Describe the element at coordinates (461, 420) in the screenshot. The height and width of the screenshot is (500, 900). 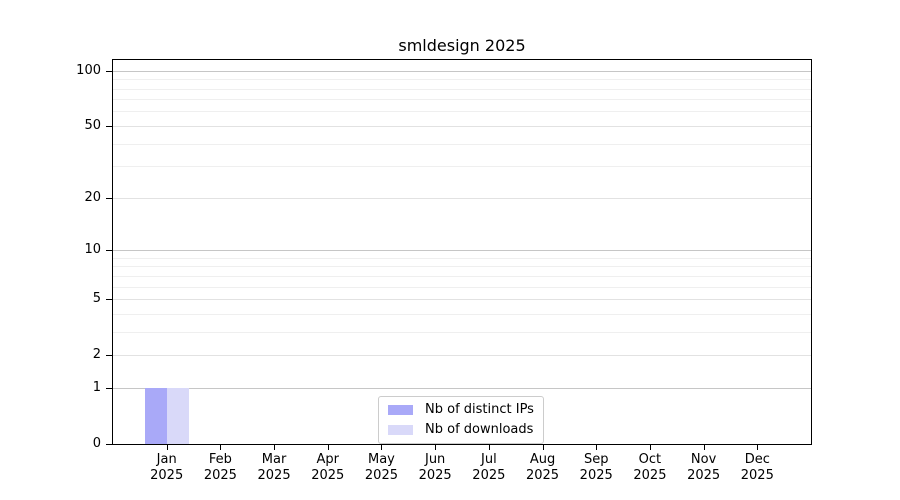
I see `legend: Nb of distinct IPs Nb of downloads` at that location.